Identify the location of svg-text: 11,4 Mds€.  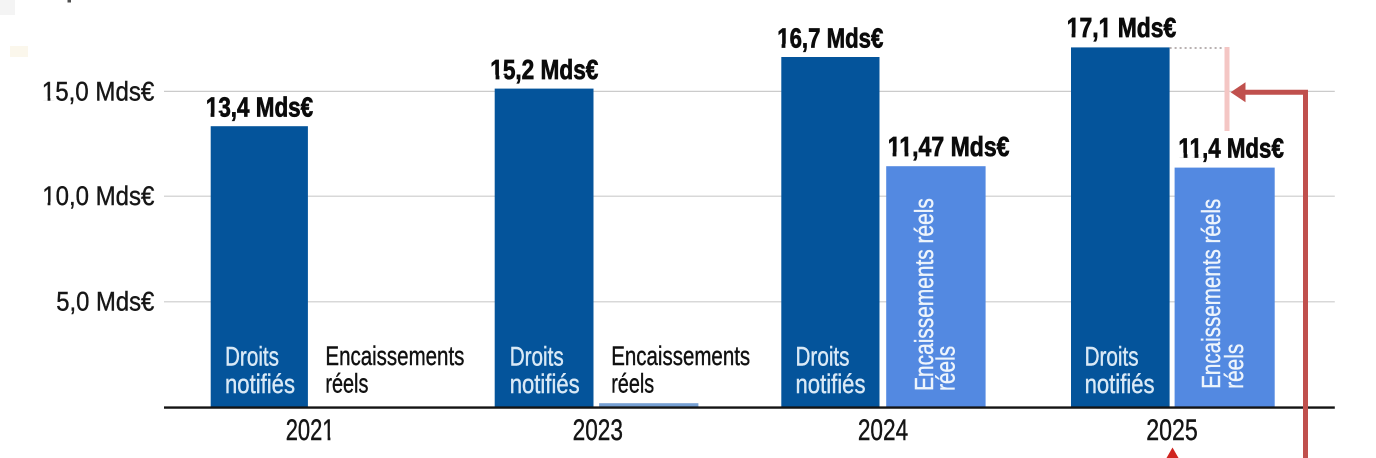
(1231, 147).